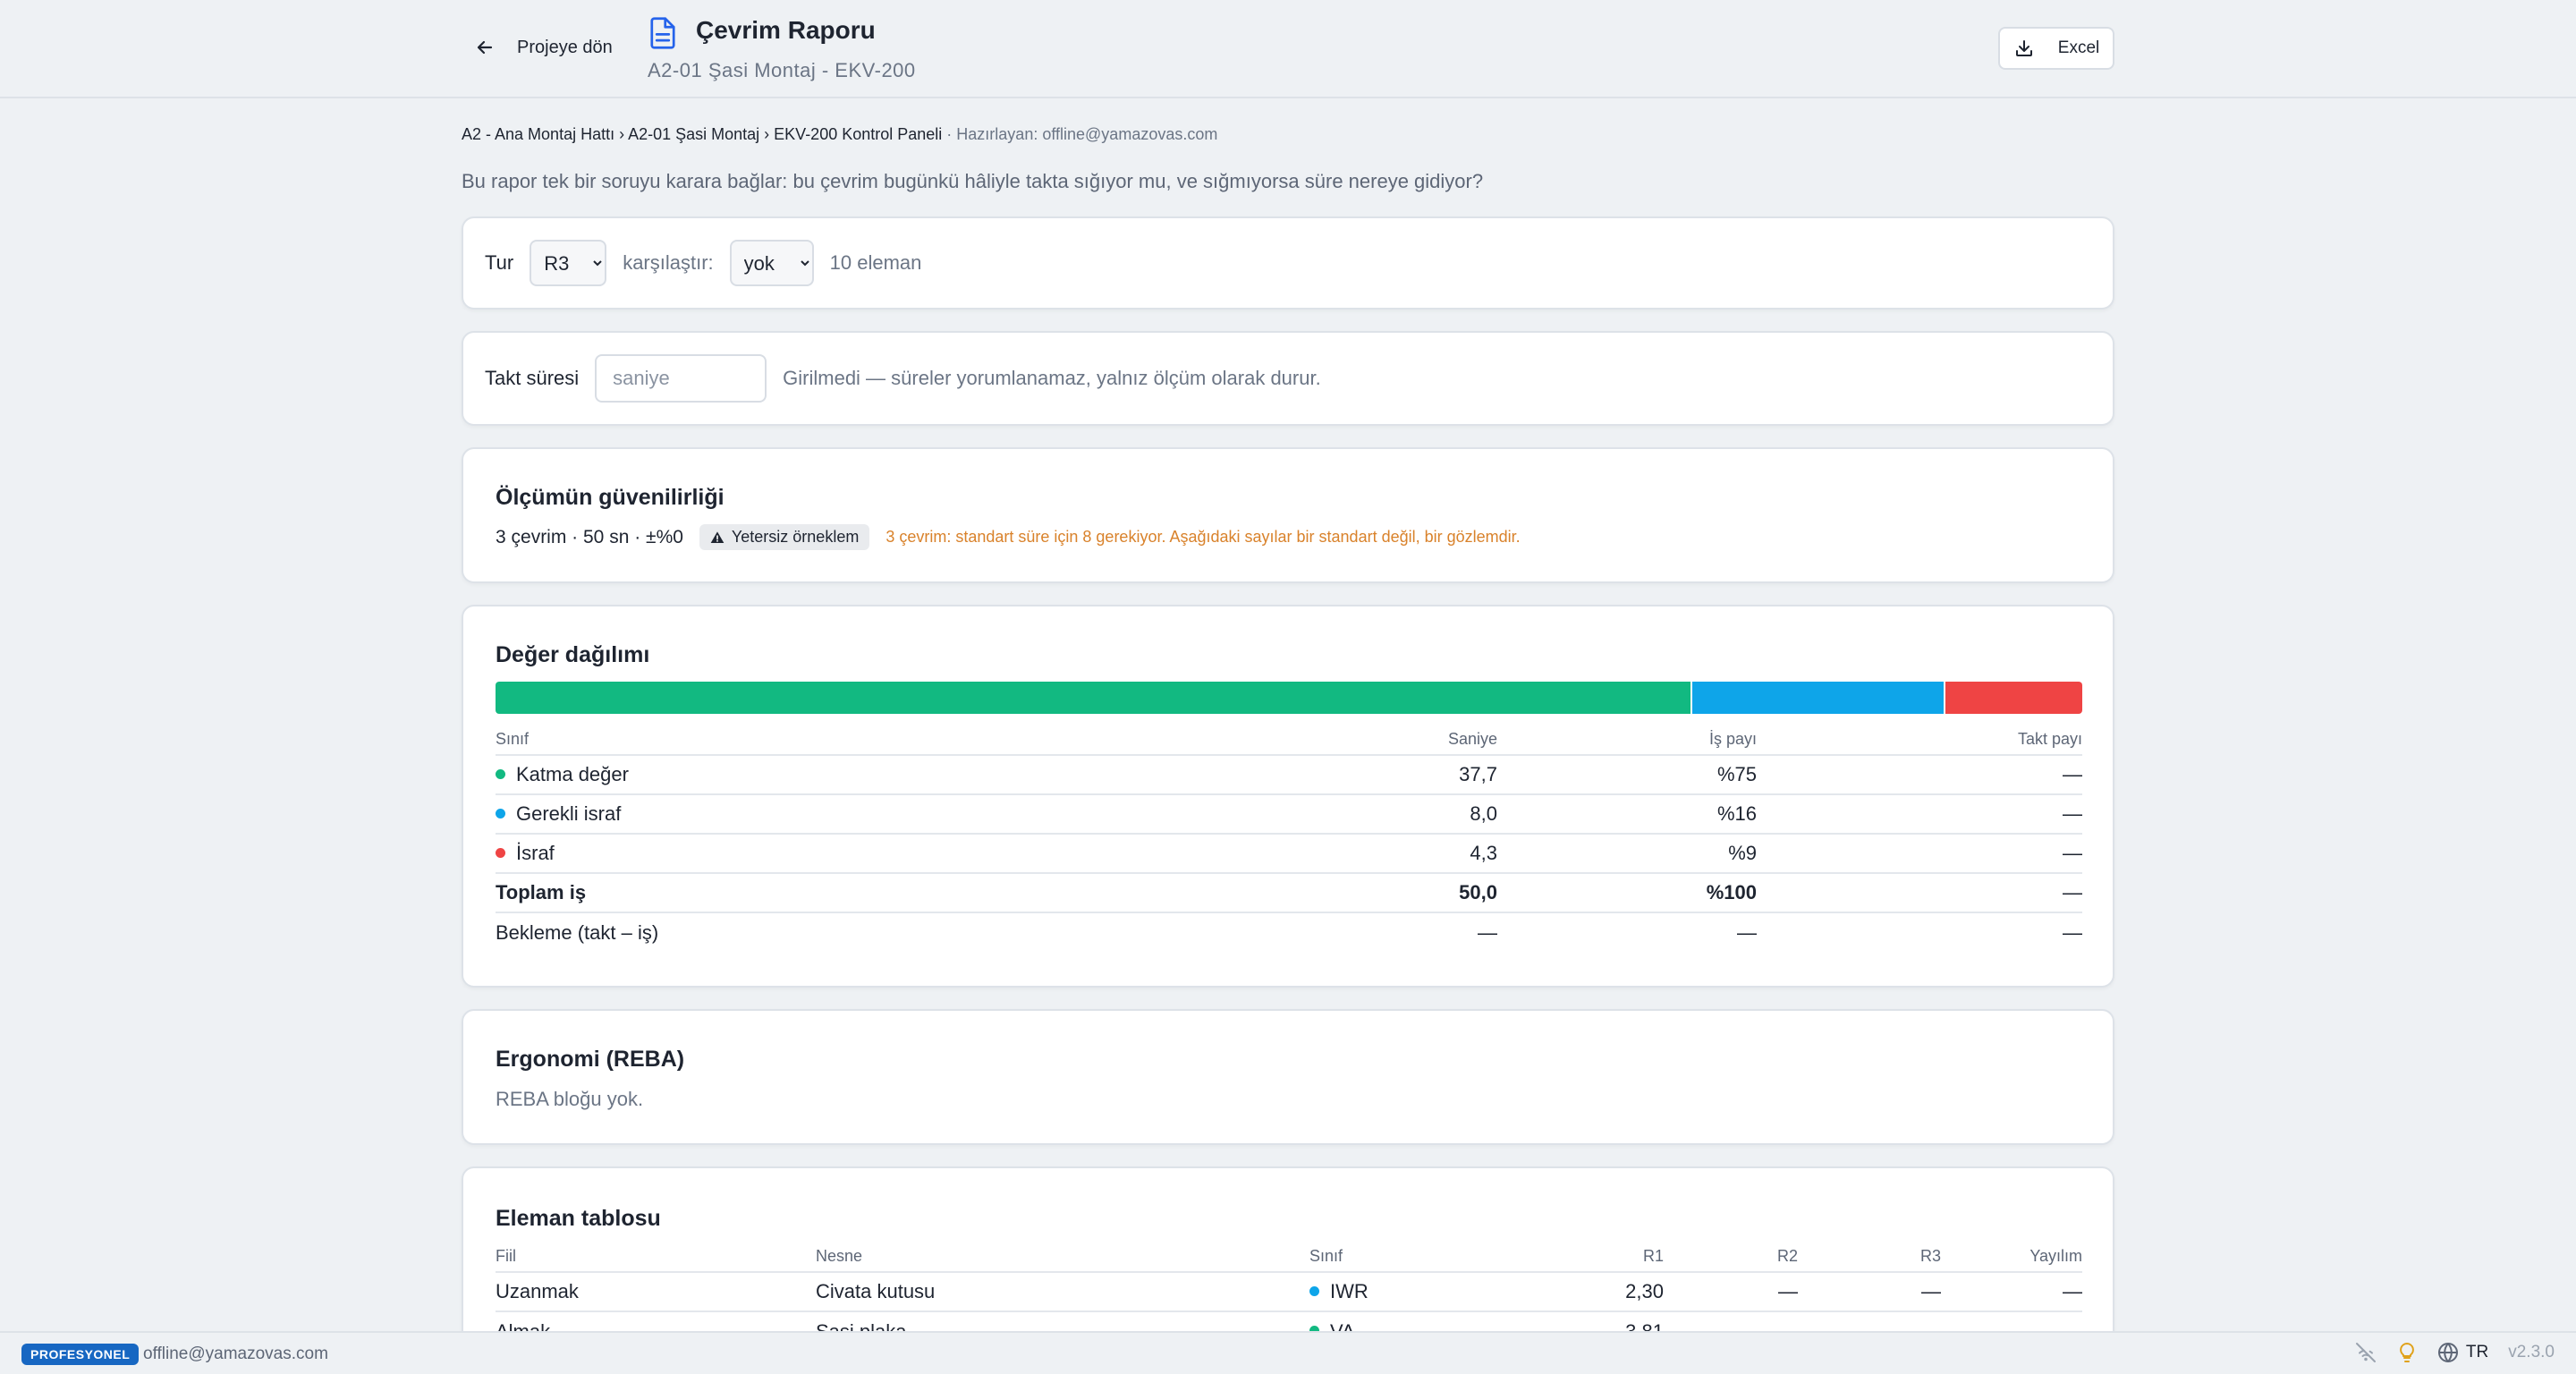 This screenshot has width=2576, height=1374. Describe the element at coordinates (2407, 1352) in the screenshot. I see `lightbulb-icon` at that location.